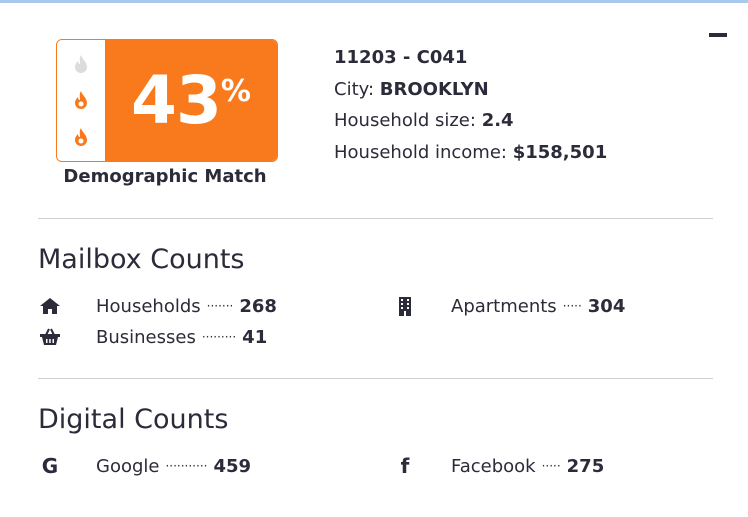  Describe the element at coordinates (420, 152) in the screenshot. I see `household-income-label: Household income:` at that location.